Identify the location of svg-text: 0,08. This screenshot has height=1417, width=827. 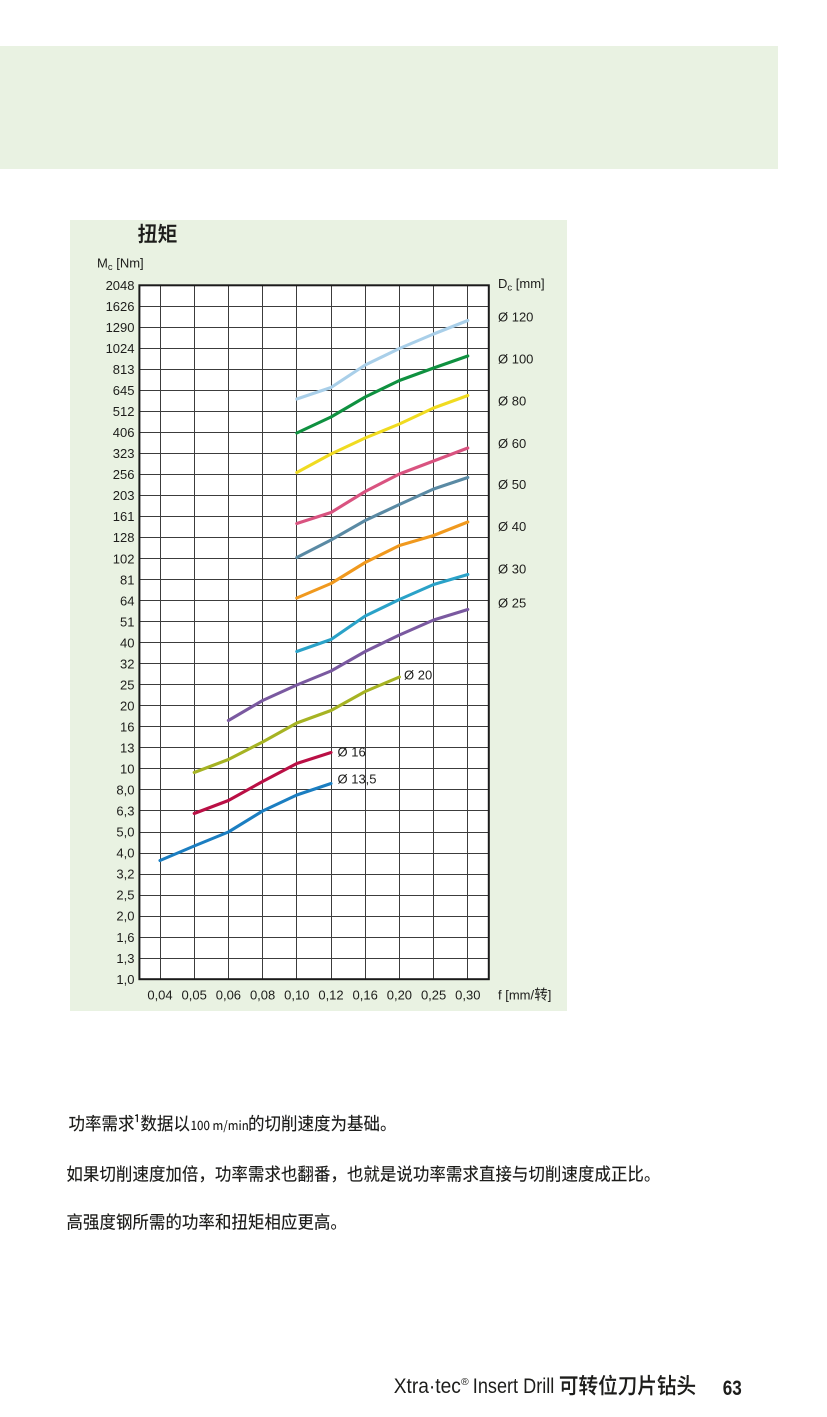
(262, 995).